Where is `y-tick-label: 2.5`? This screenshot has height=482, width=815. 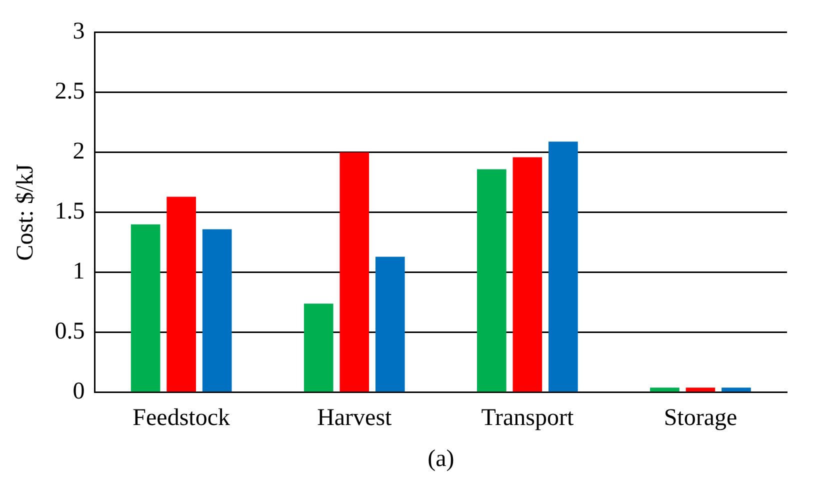
y-tick-label: 2.5 is located at coordinates (69, 91).